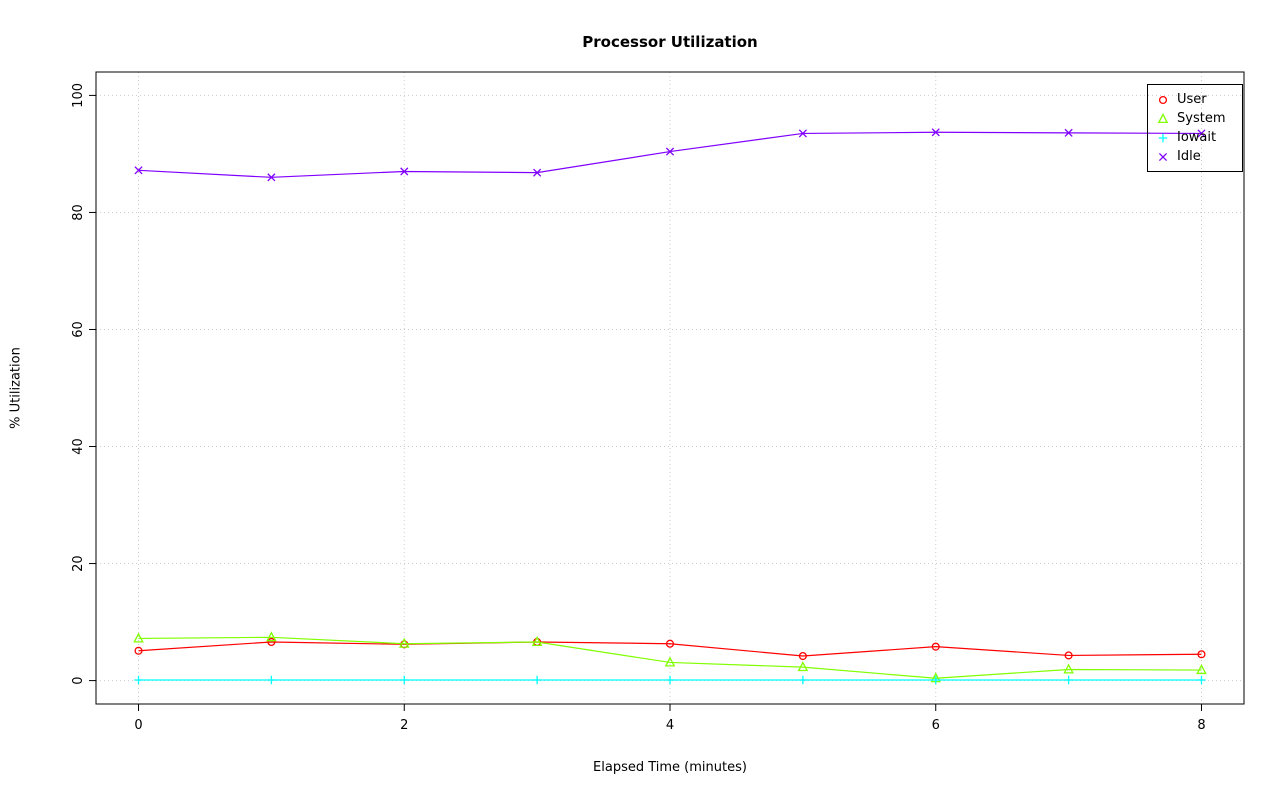  I want to click on x-tick-label: 8, so click(1201, 725).